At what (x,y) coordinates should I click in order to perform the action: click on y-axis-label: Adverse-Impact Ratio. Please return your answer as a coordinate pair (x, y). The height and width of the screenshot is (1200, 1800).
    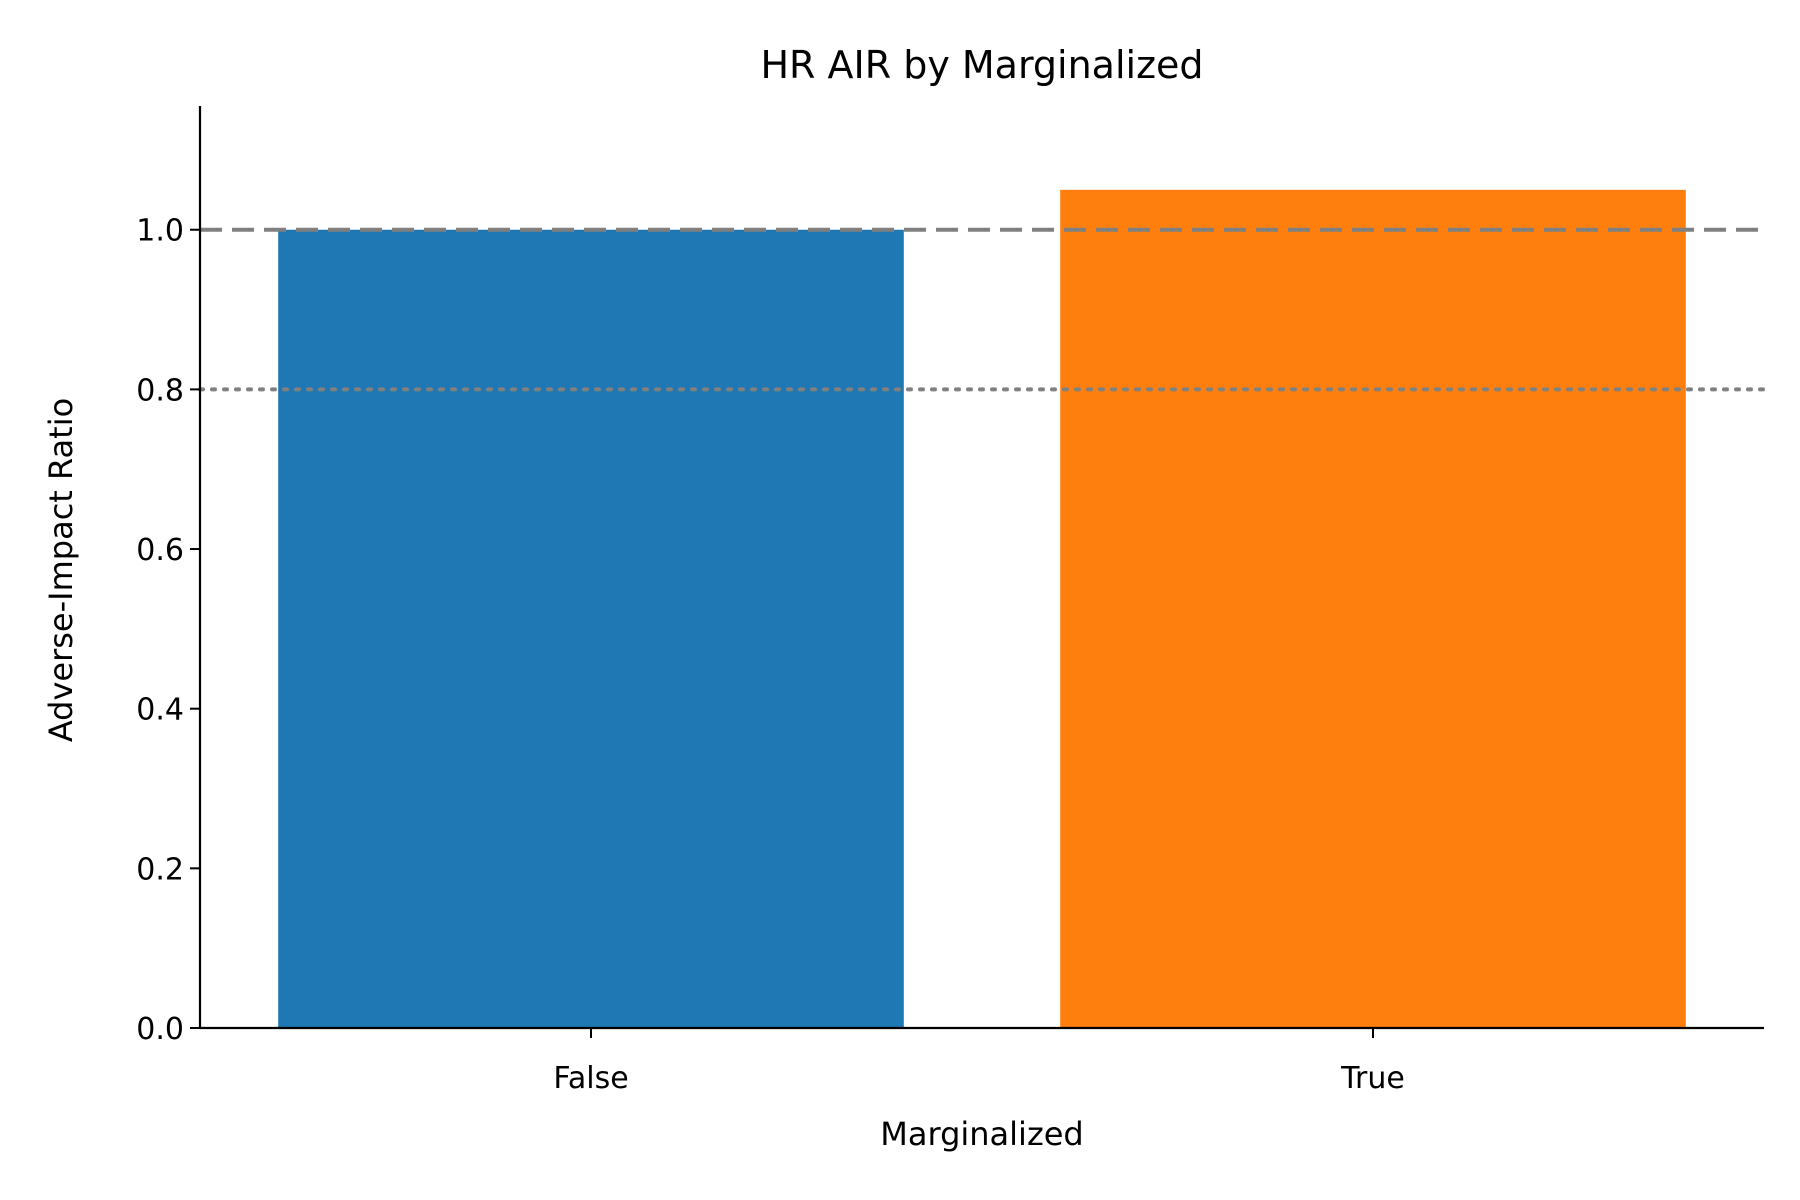
    Looking at the image, I should click on (61, 570).